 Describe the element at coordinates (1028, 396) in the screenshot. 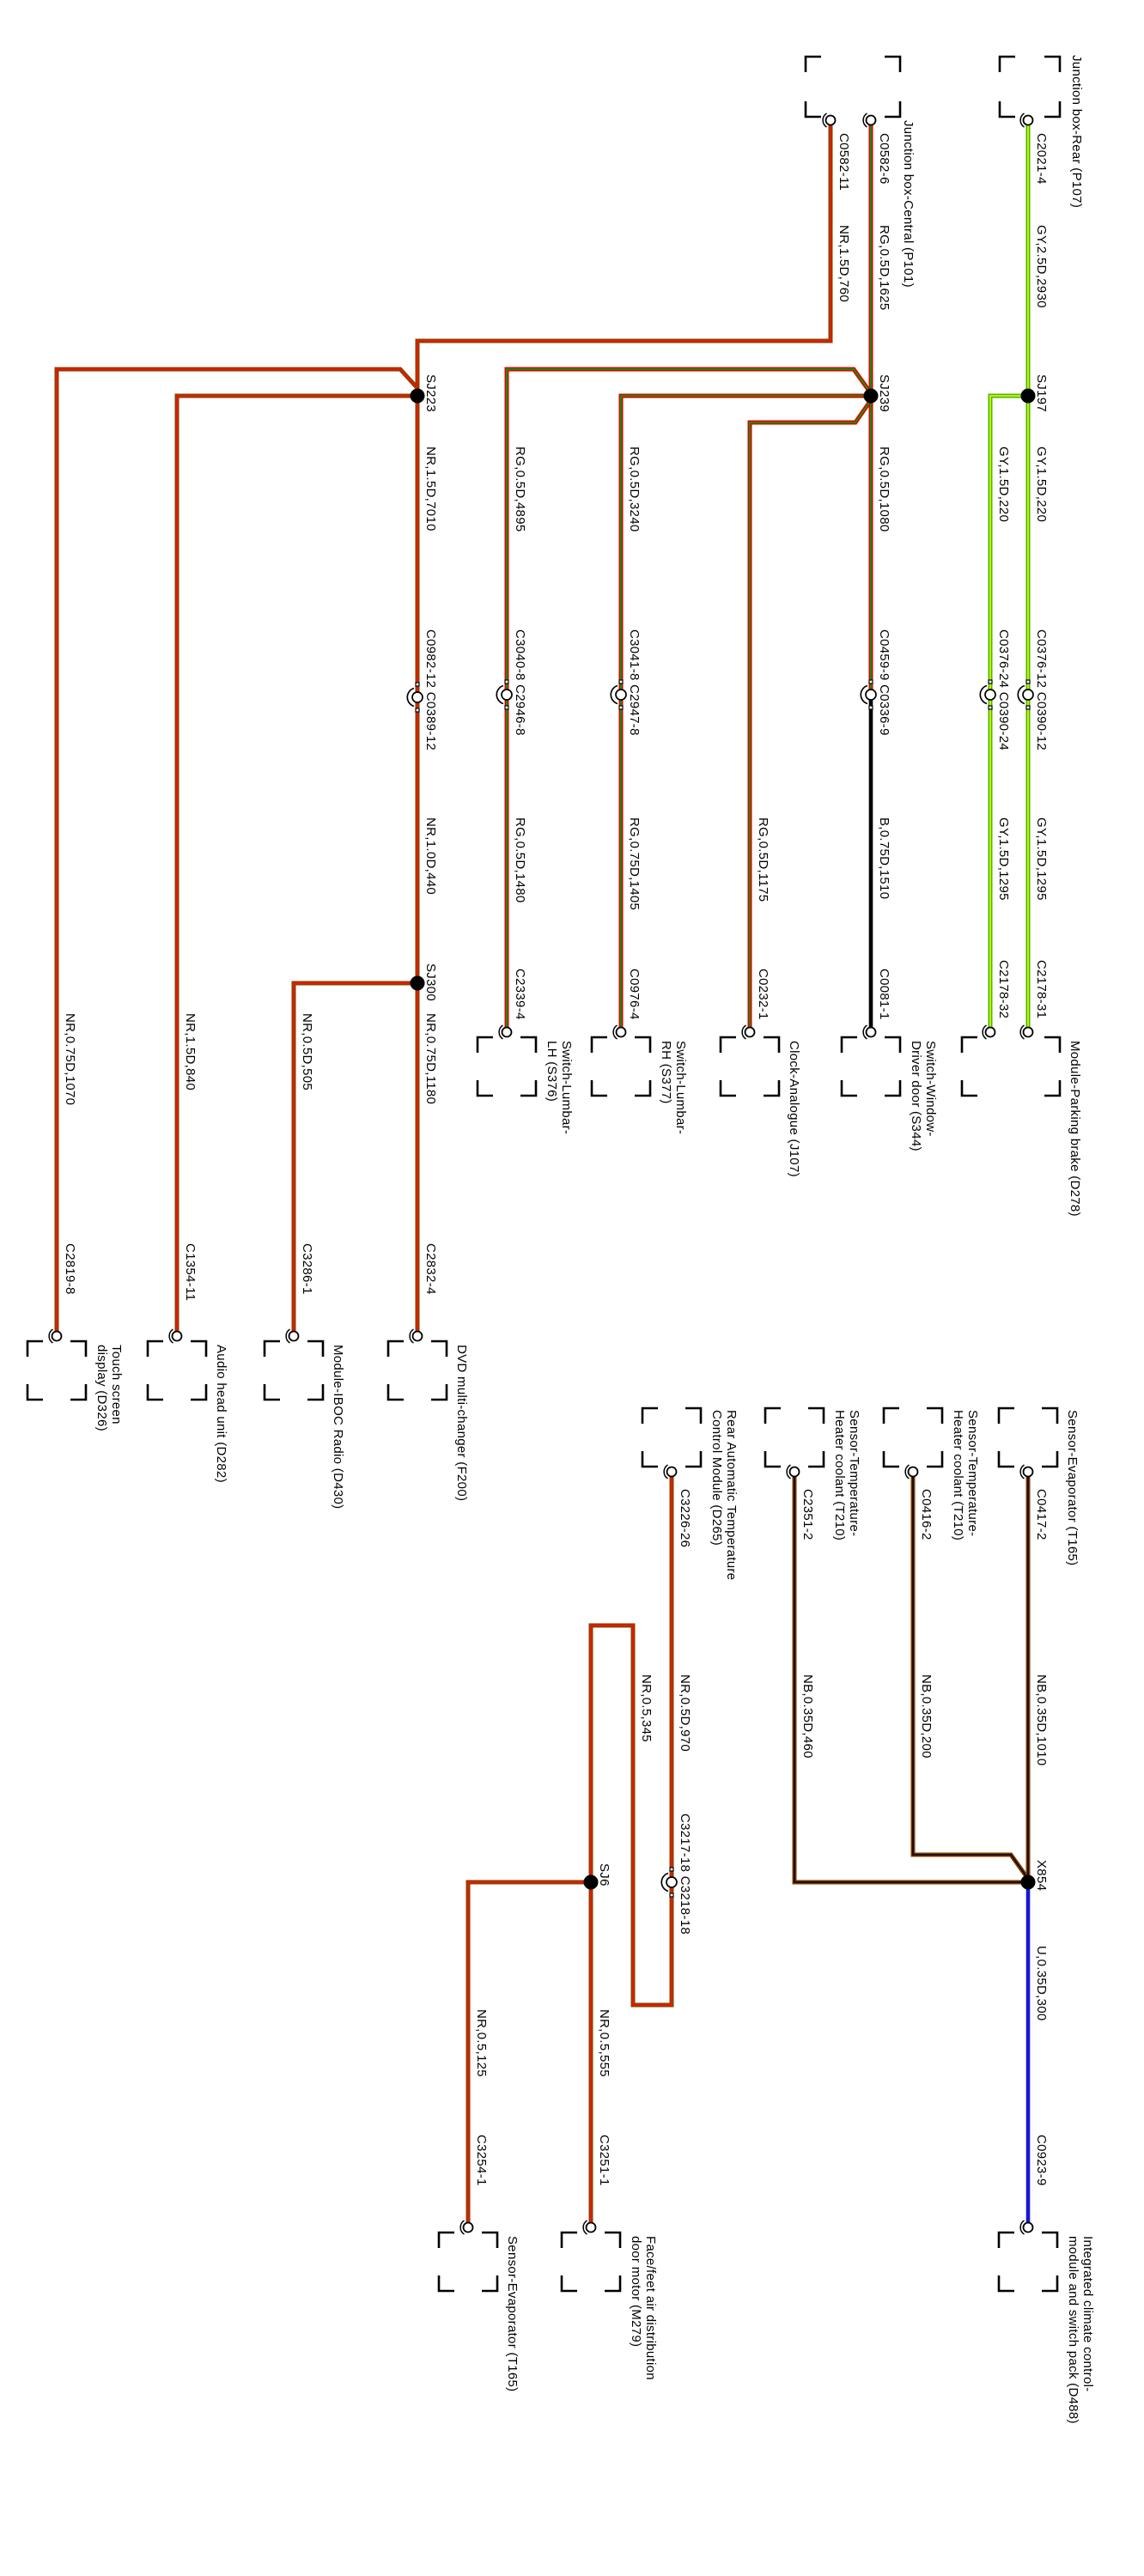

I see `splice-sj197-icon` at that location.